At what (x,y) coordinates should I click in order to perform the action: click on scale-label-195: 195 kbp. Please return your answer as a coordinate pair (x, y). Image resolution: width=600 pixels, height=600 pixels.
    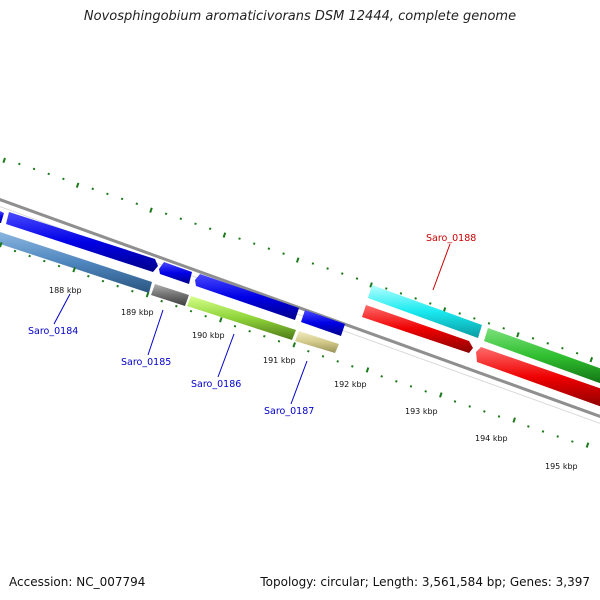
    Looking at the image, I should click on (561, 466).